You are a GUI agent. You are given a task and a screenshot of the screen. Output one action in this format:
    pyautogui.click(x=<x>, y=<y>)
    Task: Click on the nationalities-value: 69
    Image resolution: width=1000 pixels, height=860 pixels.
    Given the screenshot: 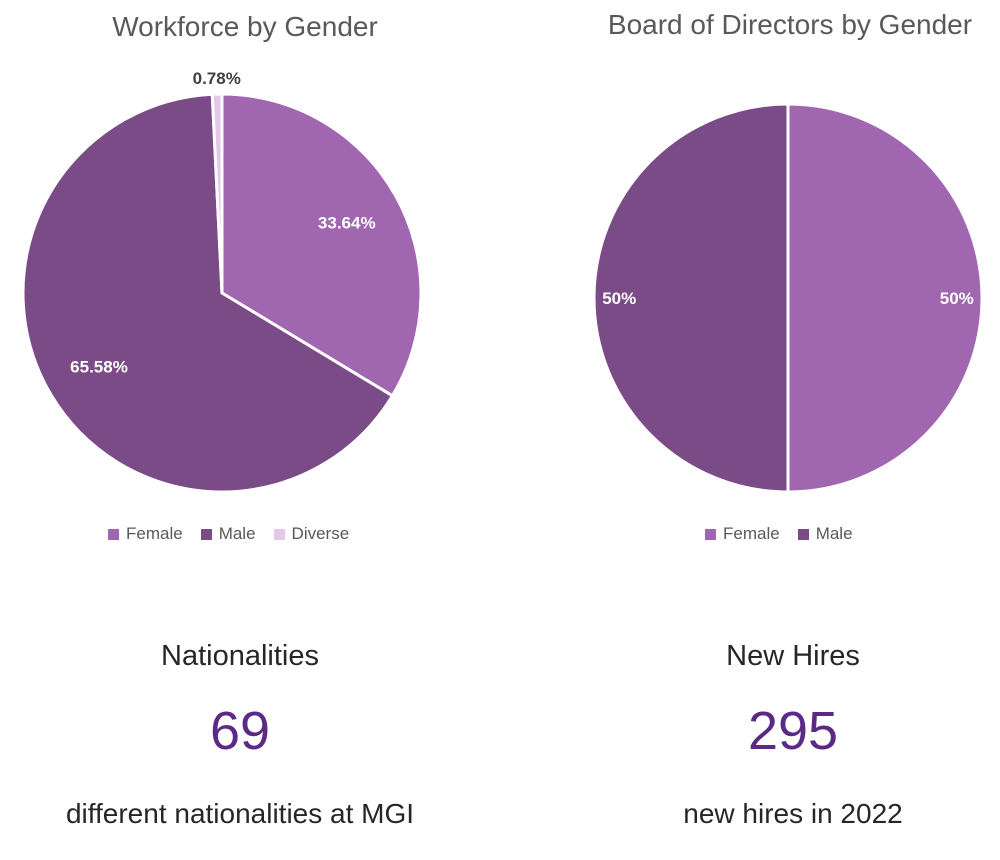 What is the action you would take?
    pyautogui.click(x=240, y=731)
    